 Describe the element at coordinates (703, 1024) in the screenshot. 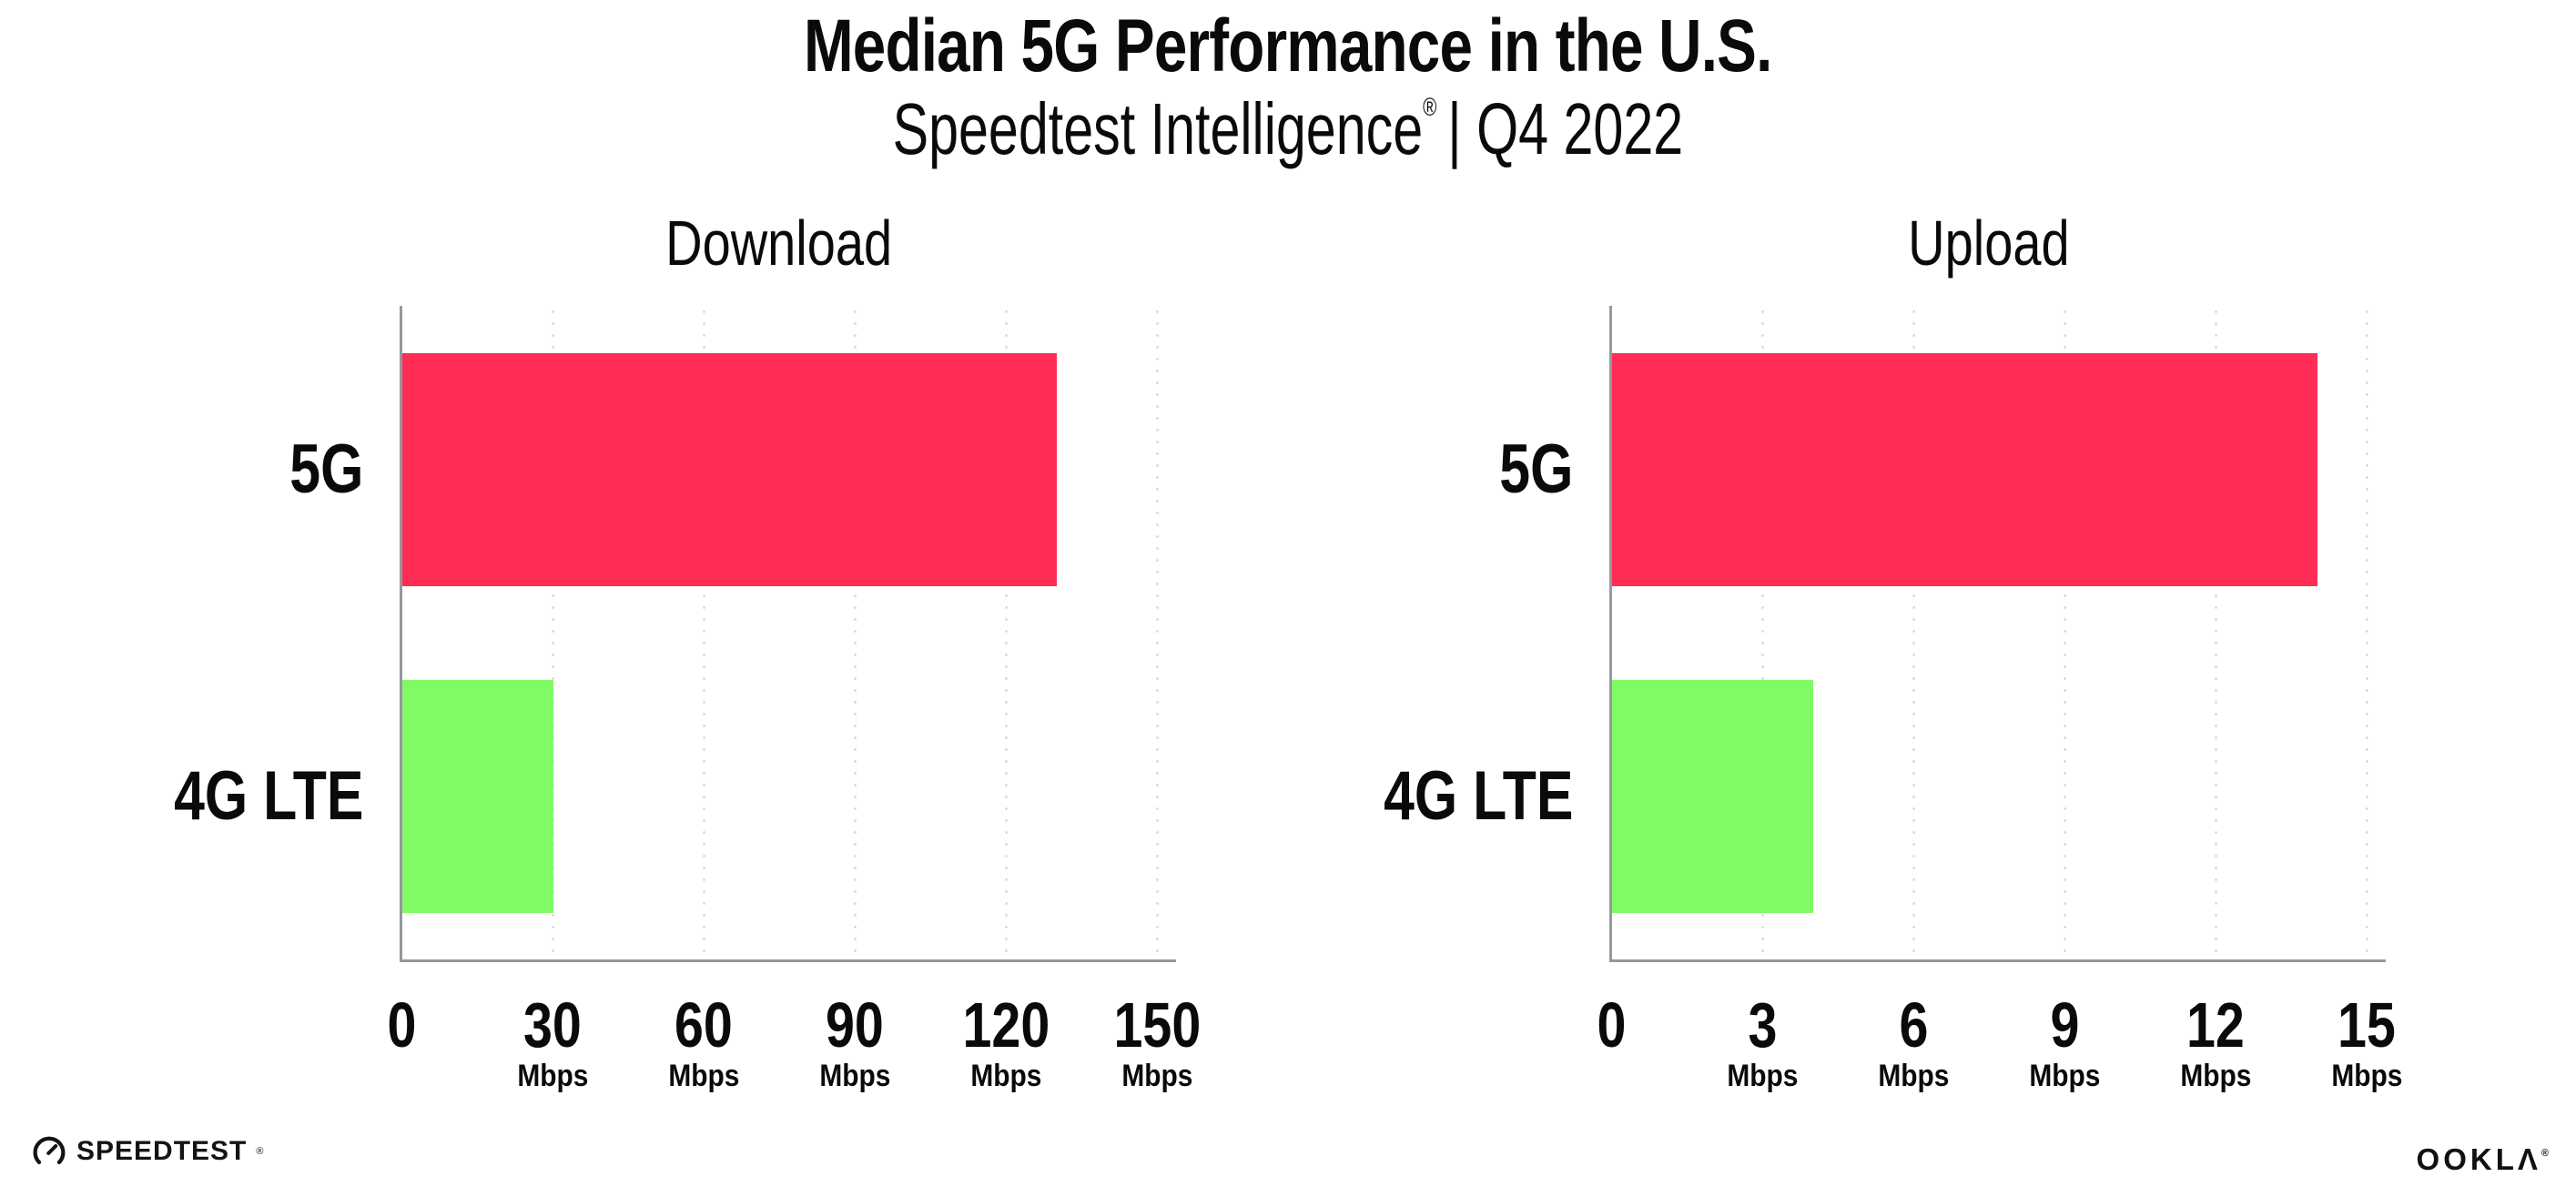

I see `x-tick-value: 60` at that location.